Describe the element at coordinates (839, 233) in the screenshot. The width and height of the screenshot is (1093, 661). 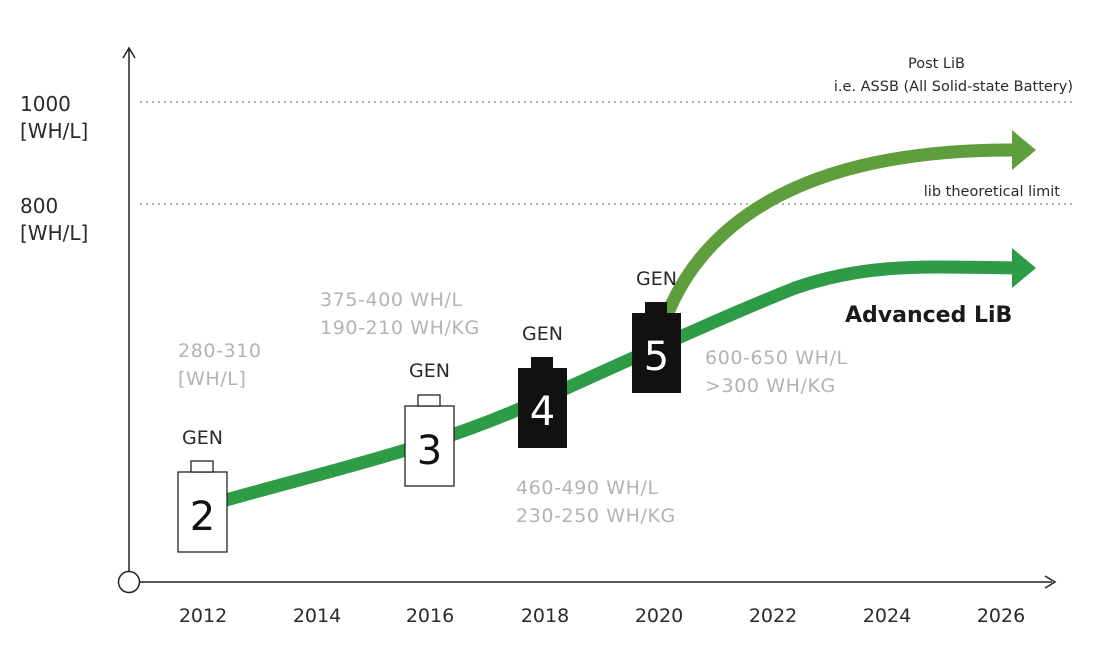
I see `series-post-lib-curve` at that location.